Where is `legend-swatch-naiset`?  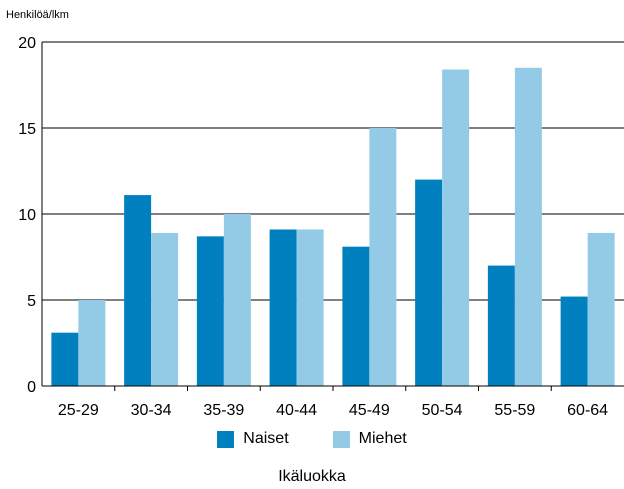
legend-swatch-naiset is located at coordinates (226, 439).